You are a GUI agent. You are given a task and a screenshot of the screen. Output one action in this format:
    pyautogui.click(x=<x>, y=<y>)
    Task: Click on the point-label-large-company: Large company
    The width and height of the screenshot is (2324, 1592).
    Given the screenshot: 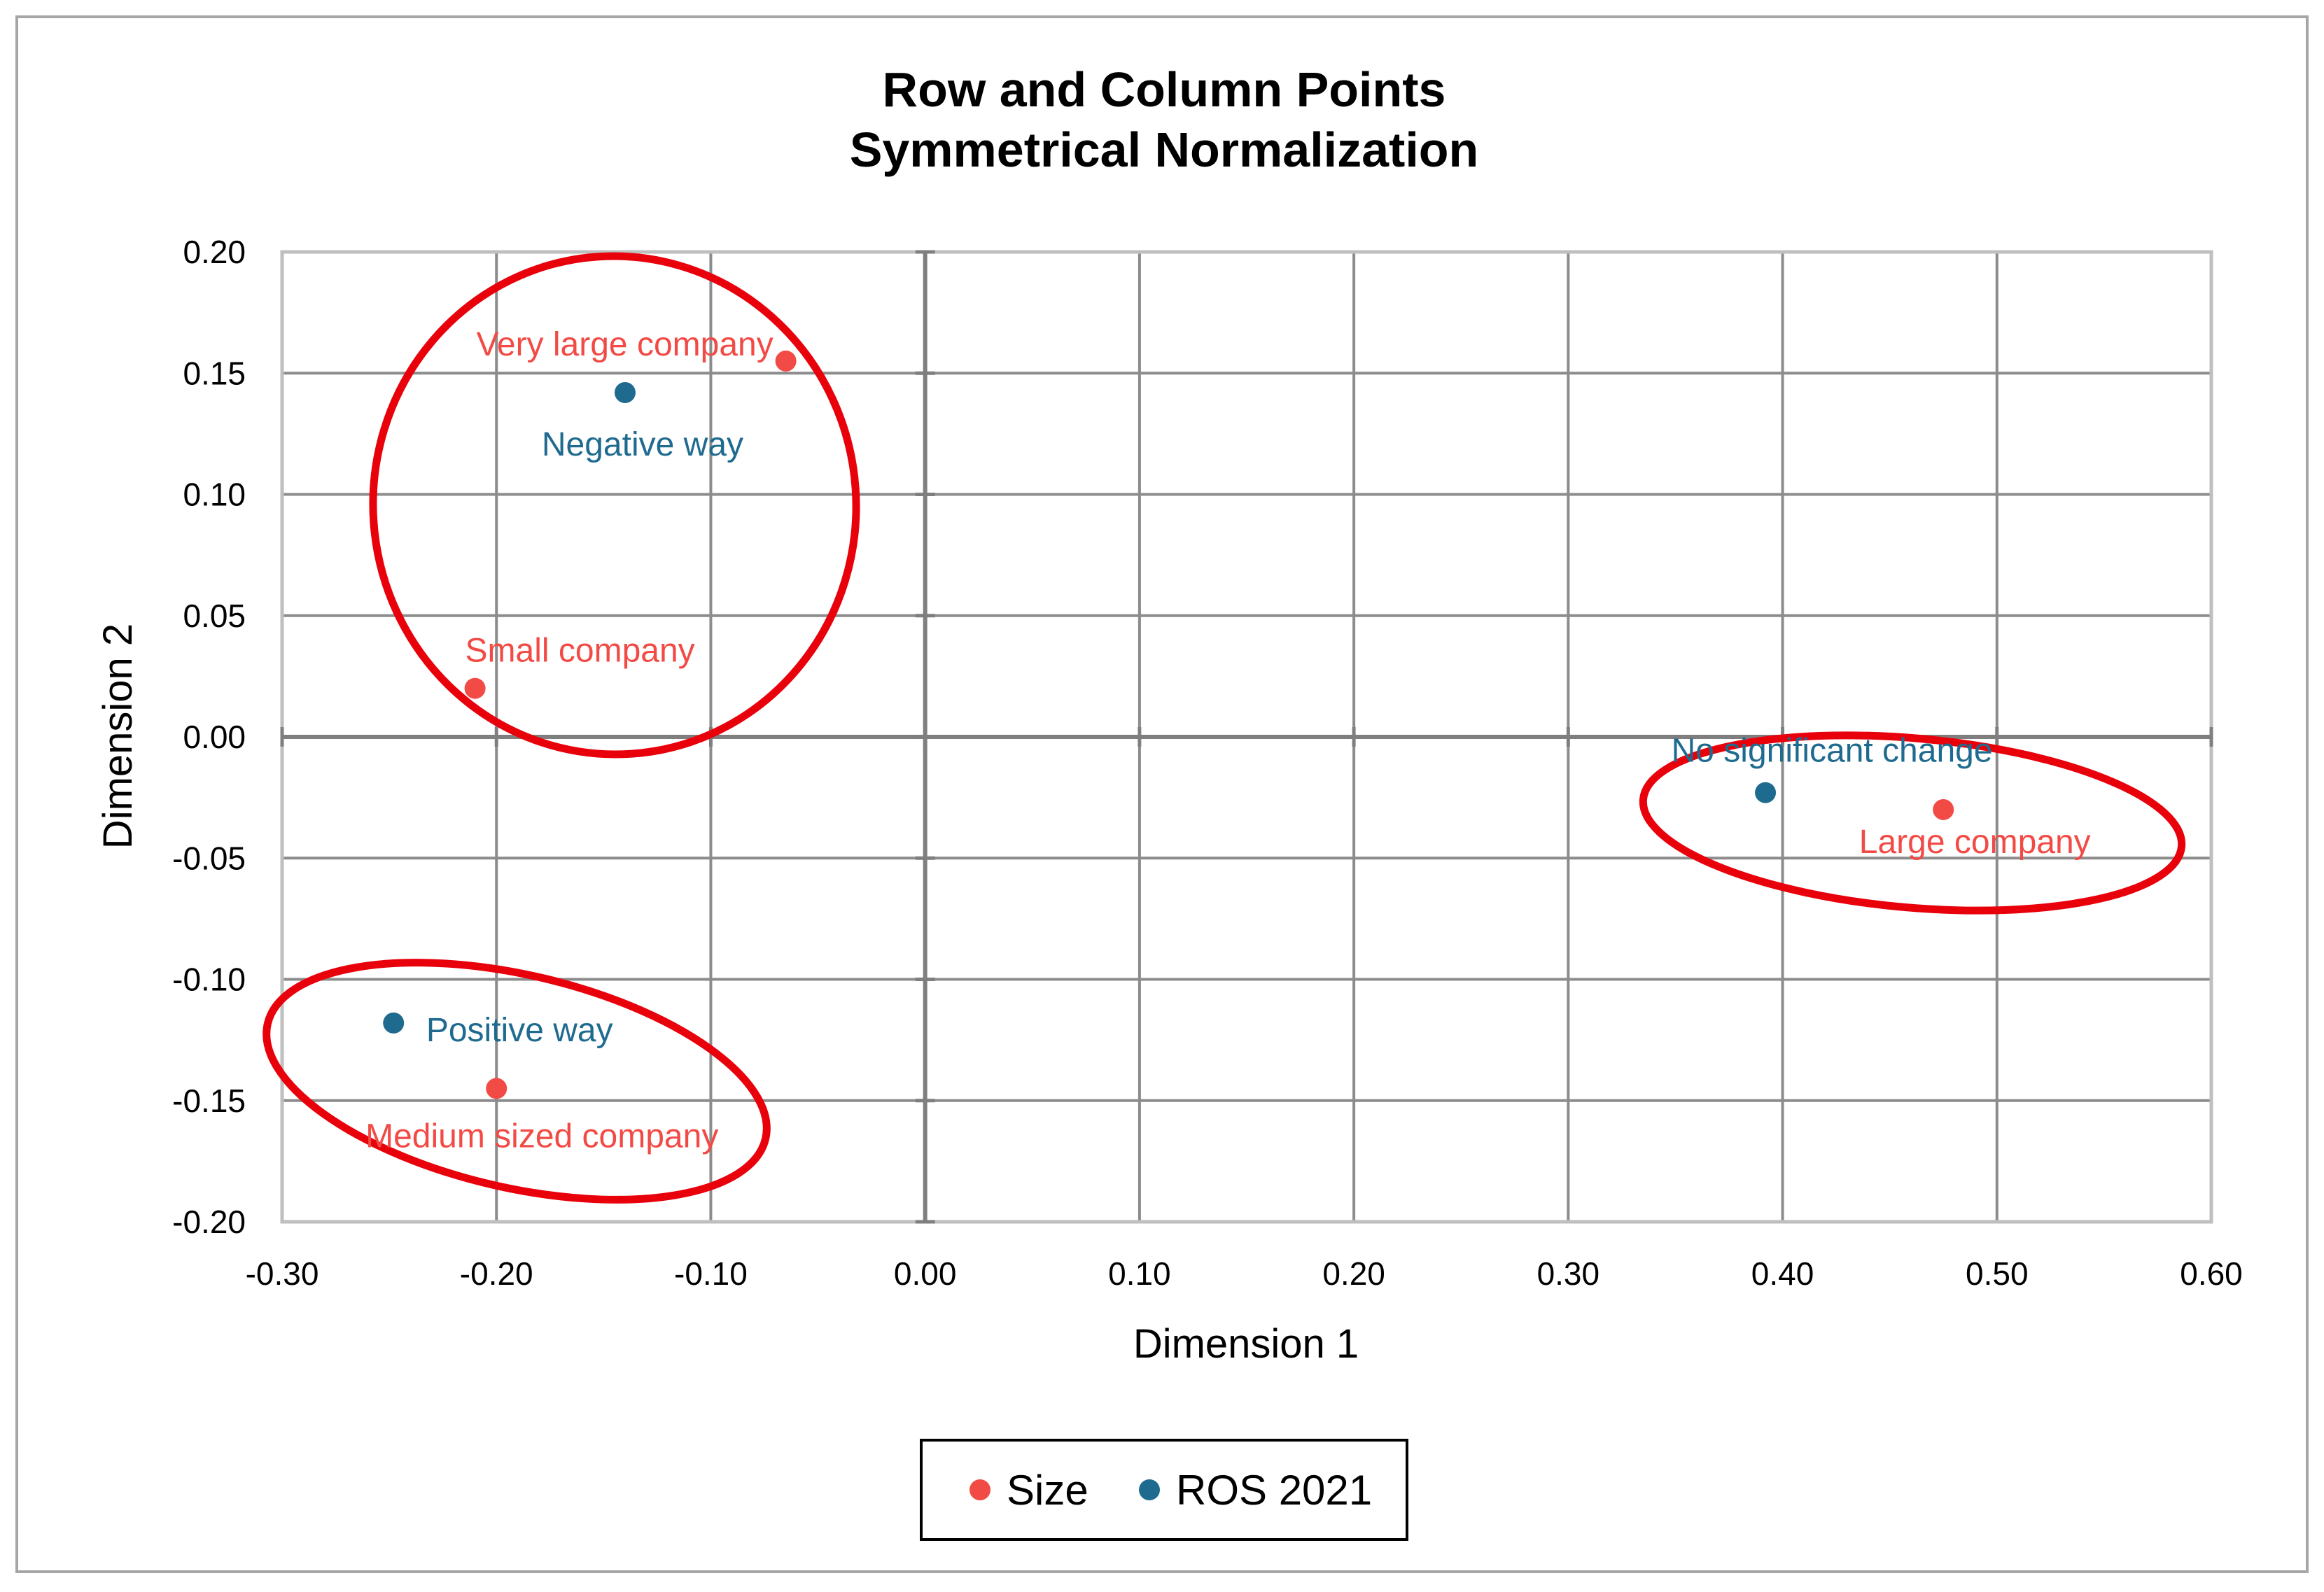 What is the action you would take?
    pyautogui.click(x=1975, y=842)
    